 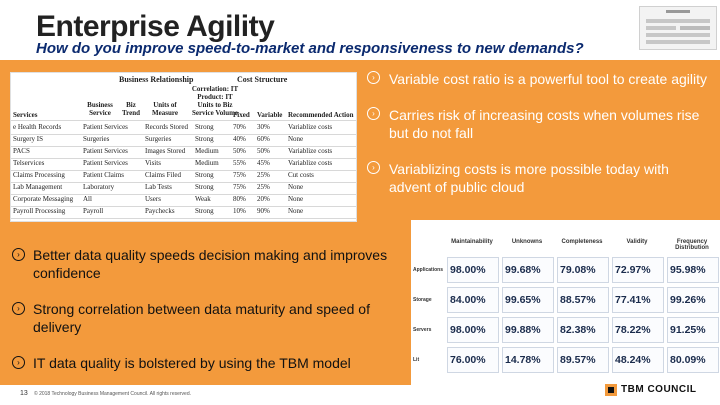 I want to click on metric-value: 99.88%, so click(x=523, y=330).